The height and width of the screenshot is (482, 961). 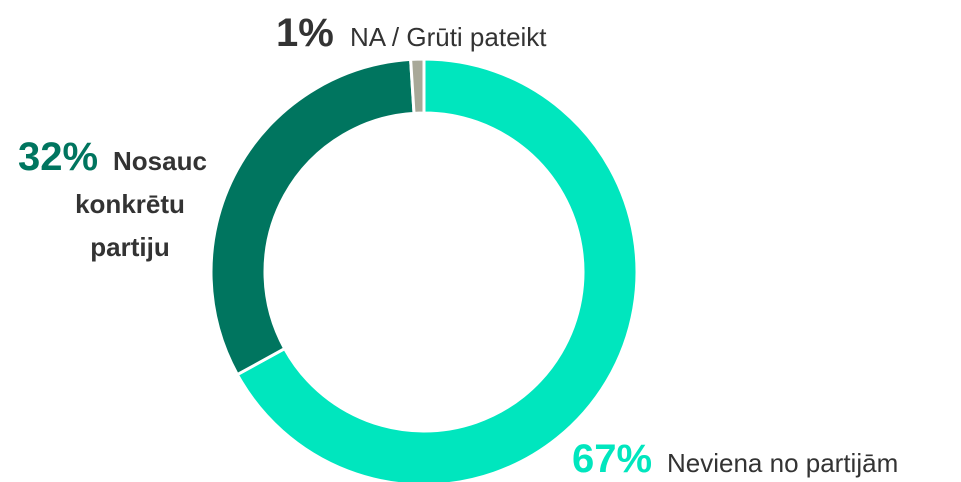 I want to click on label-line: konkrētu, so click(x=130, y=204).